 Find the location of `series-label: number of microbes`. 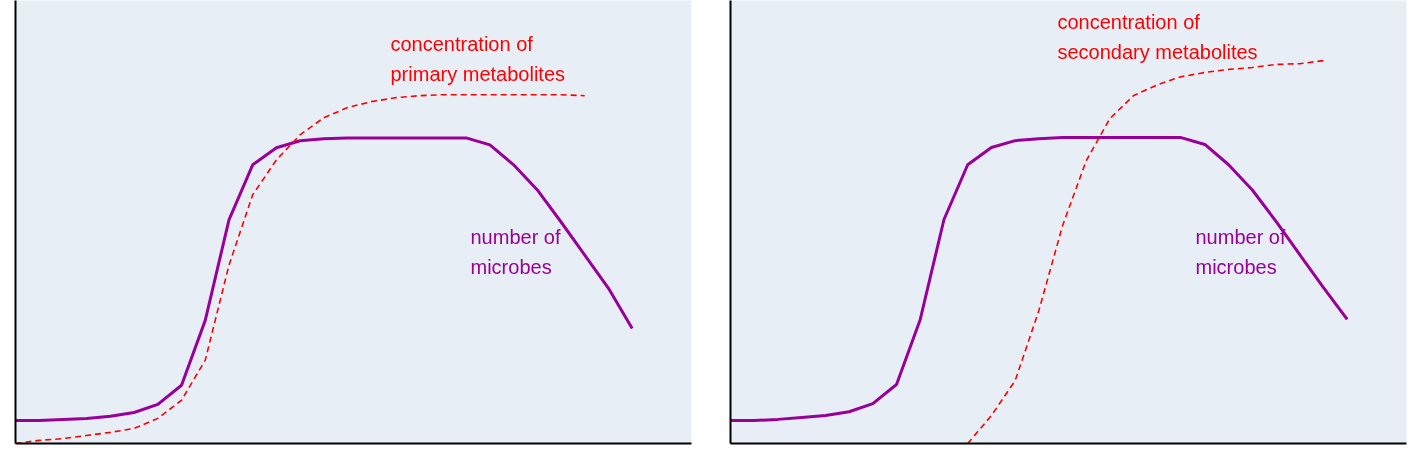

series-label: number of microbes is located at coordinates (515, 252).